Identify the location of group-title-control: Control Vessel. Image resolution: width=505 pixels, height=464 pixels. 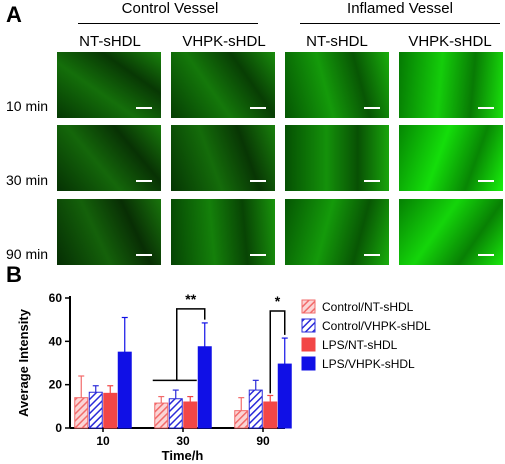
(170, 8).